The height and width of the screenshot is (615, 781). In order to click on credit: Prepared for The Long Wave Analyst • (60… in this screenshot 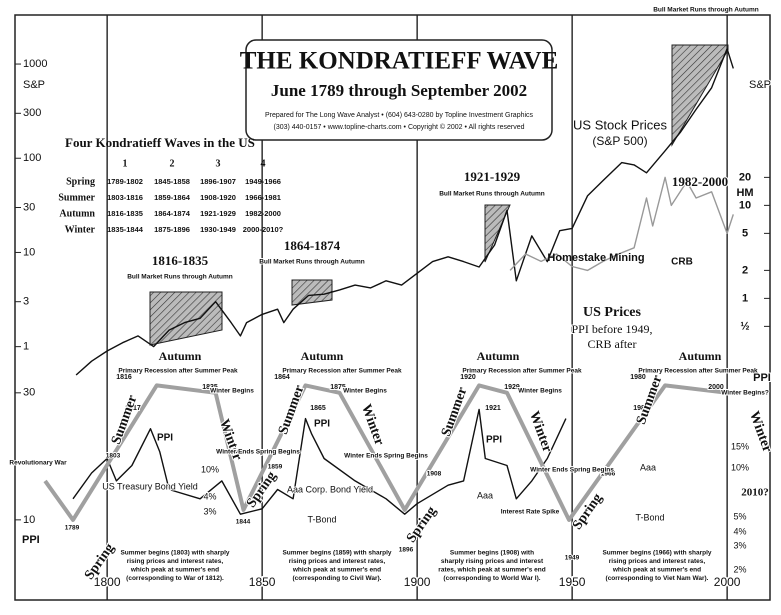, I will do `click(399, 115)`.